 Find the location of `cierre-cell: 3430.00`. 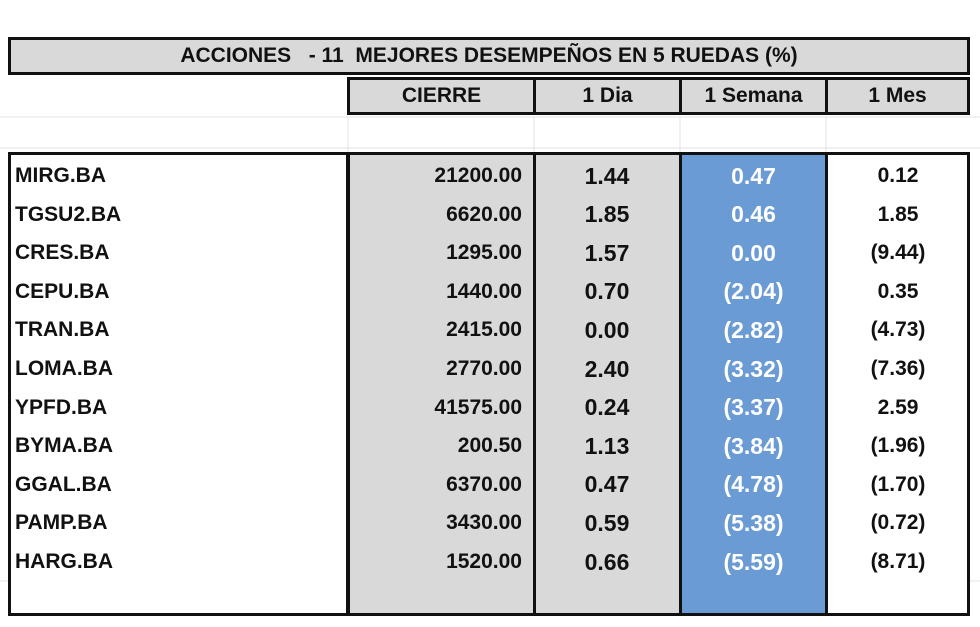

cierre-cell: 3430.00 is located at coordinates (484, 523).